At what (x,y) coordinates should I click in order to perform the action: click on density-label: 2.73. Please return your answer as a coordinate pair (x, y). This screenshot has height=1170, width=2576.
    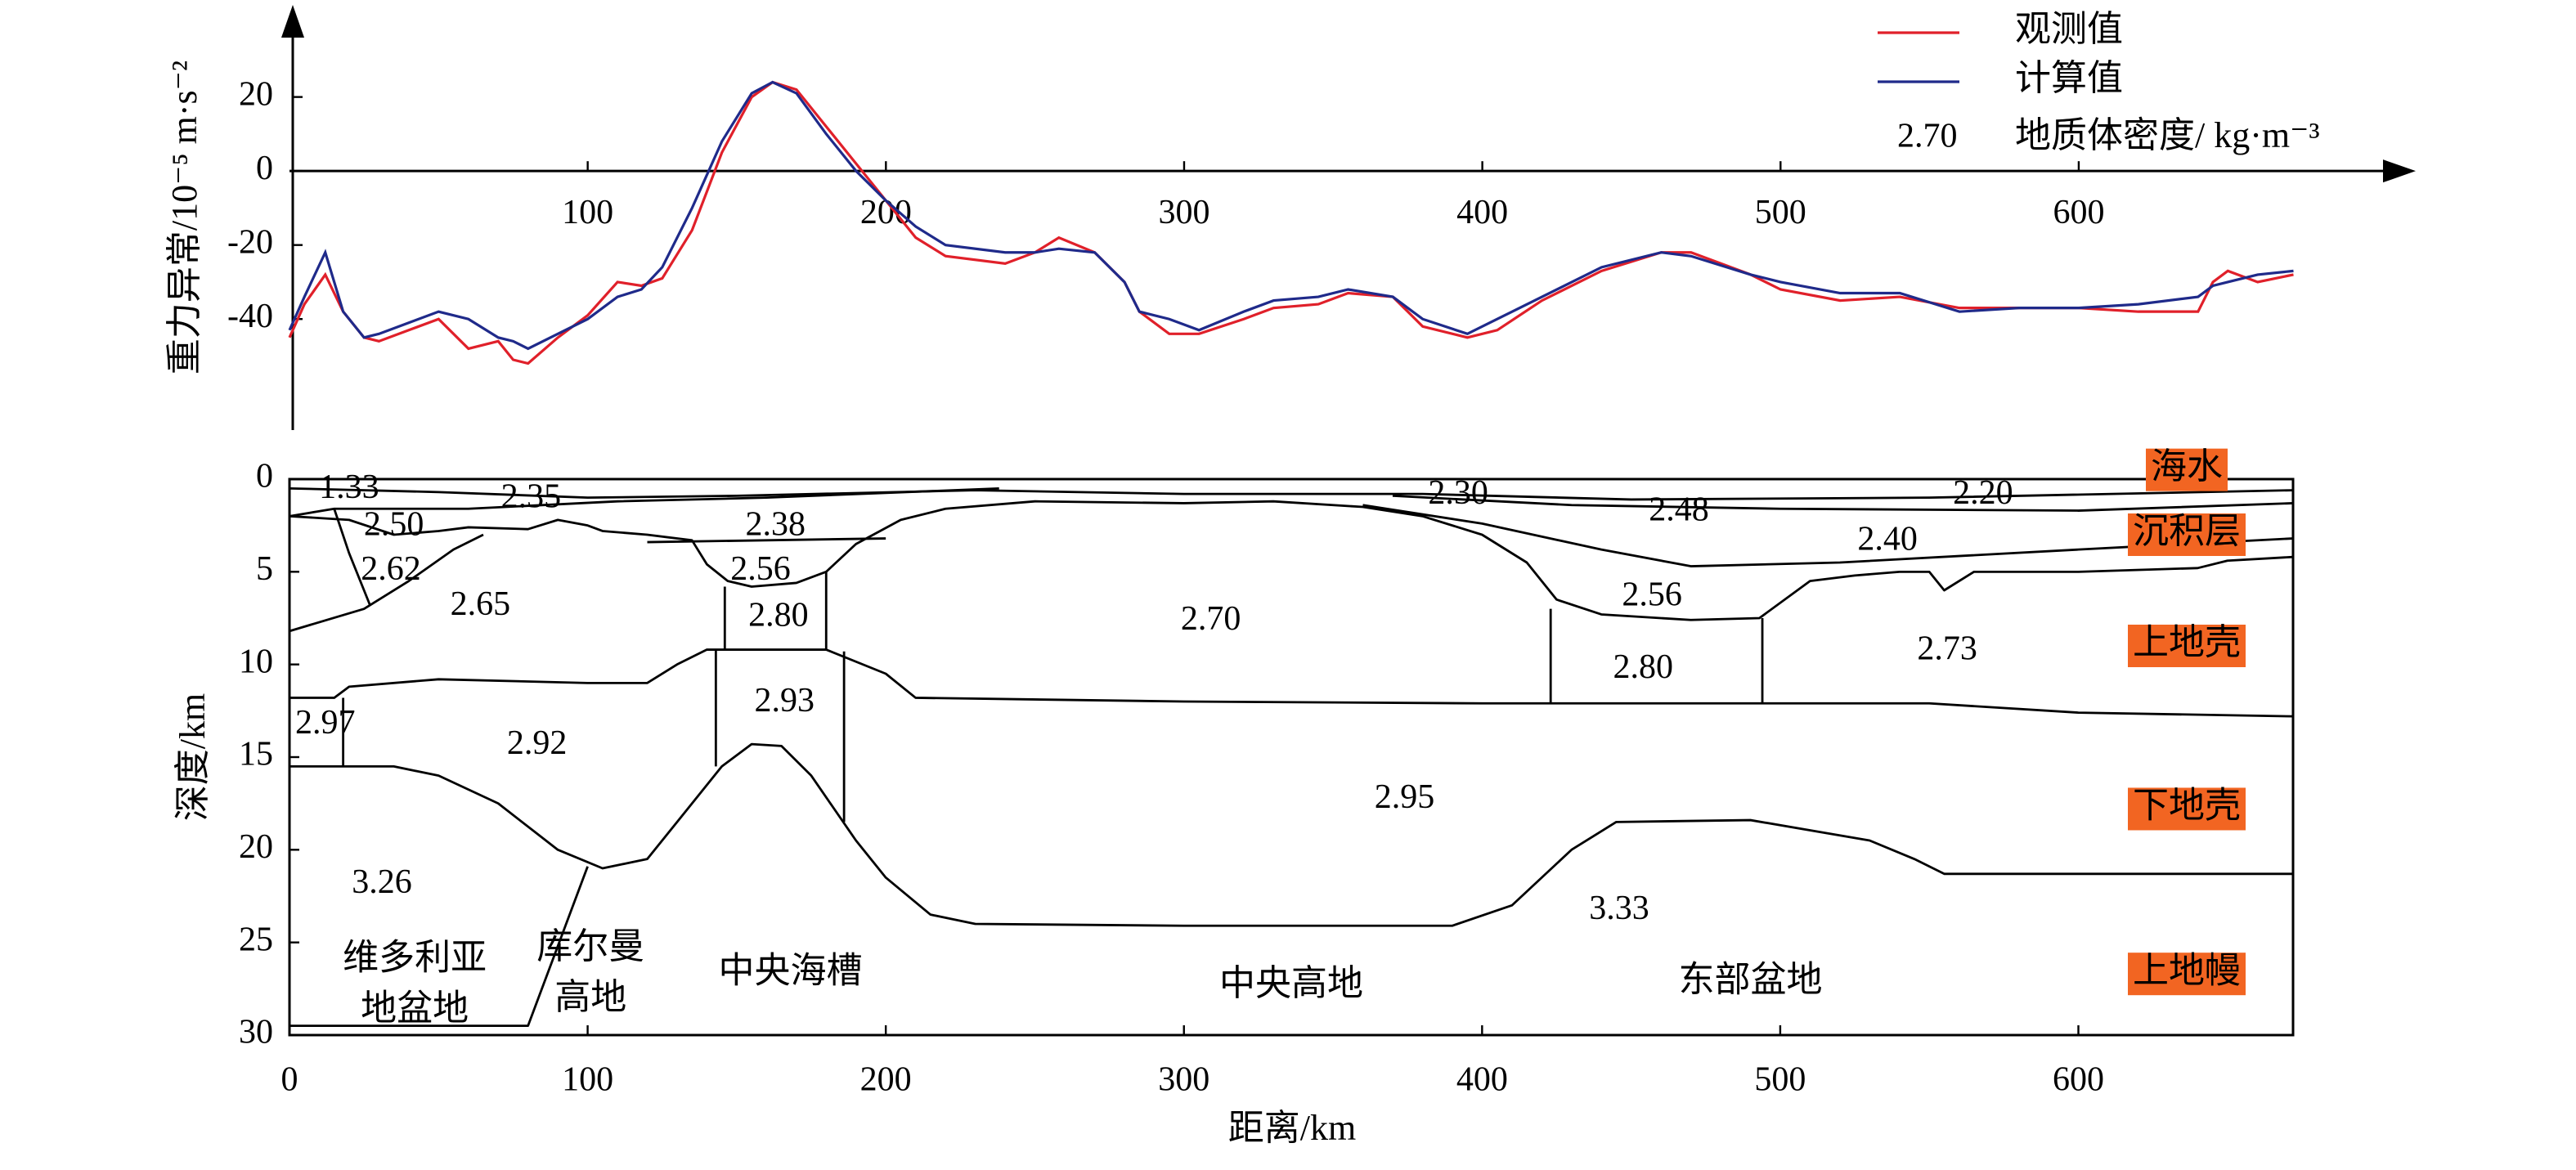
    Looking at the image, I should click on (1947, 649).